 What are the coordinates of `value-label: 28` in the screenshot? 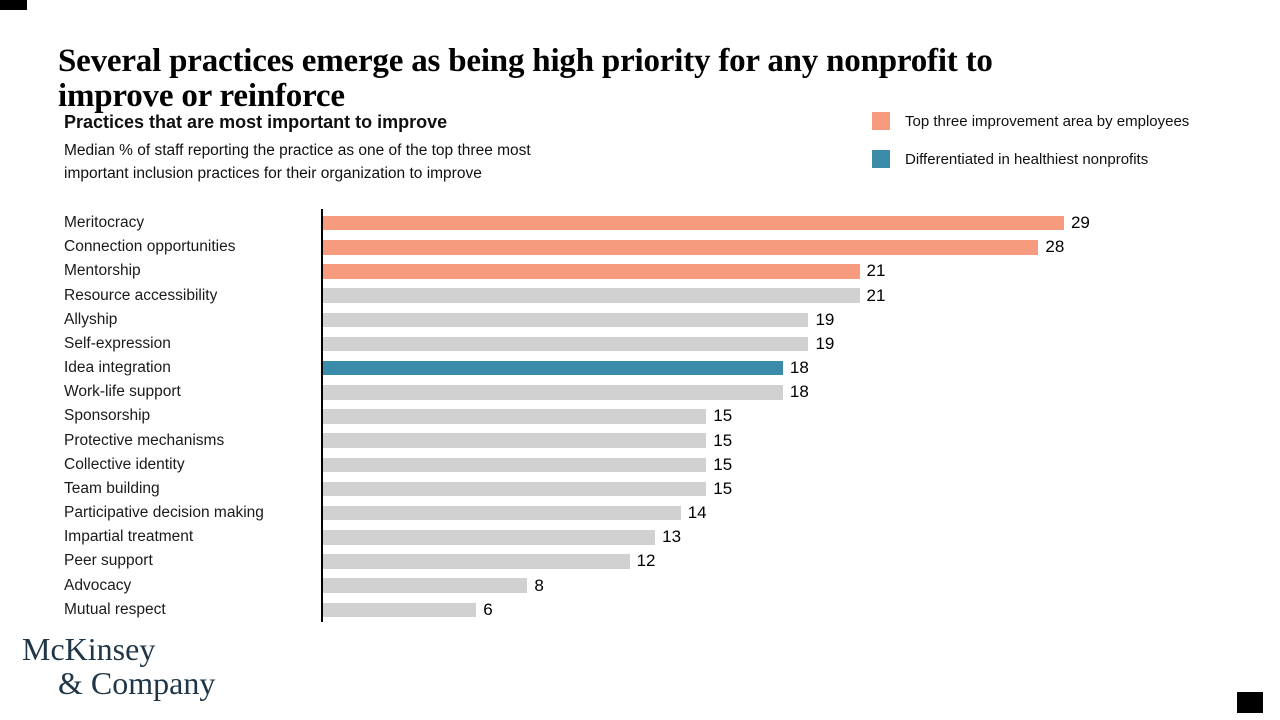 It's located at (1055, 247).